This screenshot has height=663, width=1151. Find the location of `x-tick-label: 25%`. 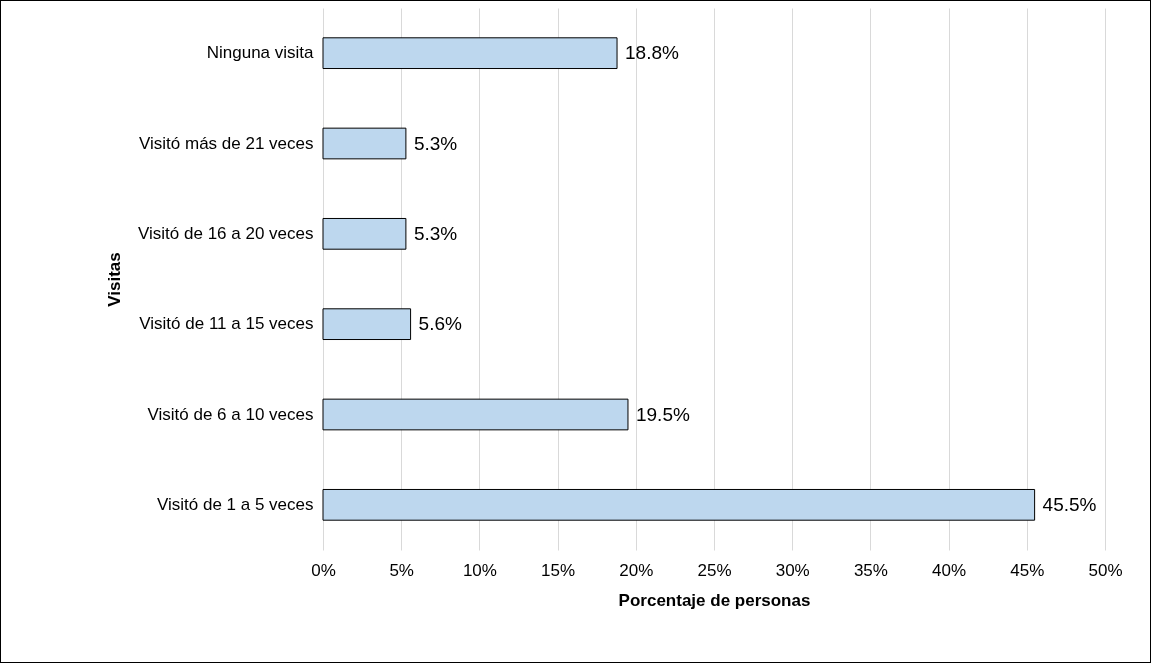

x-tick-label: 25% is located at coordinates (714, 570).